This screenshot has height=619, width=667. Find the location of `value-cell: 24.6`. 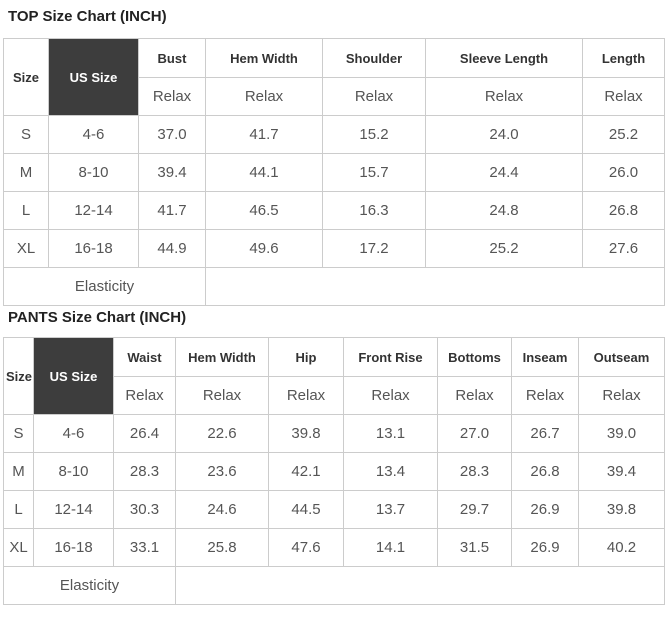

value-cell: 24.6 is located at coordinates (222, 509).